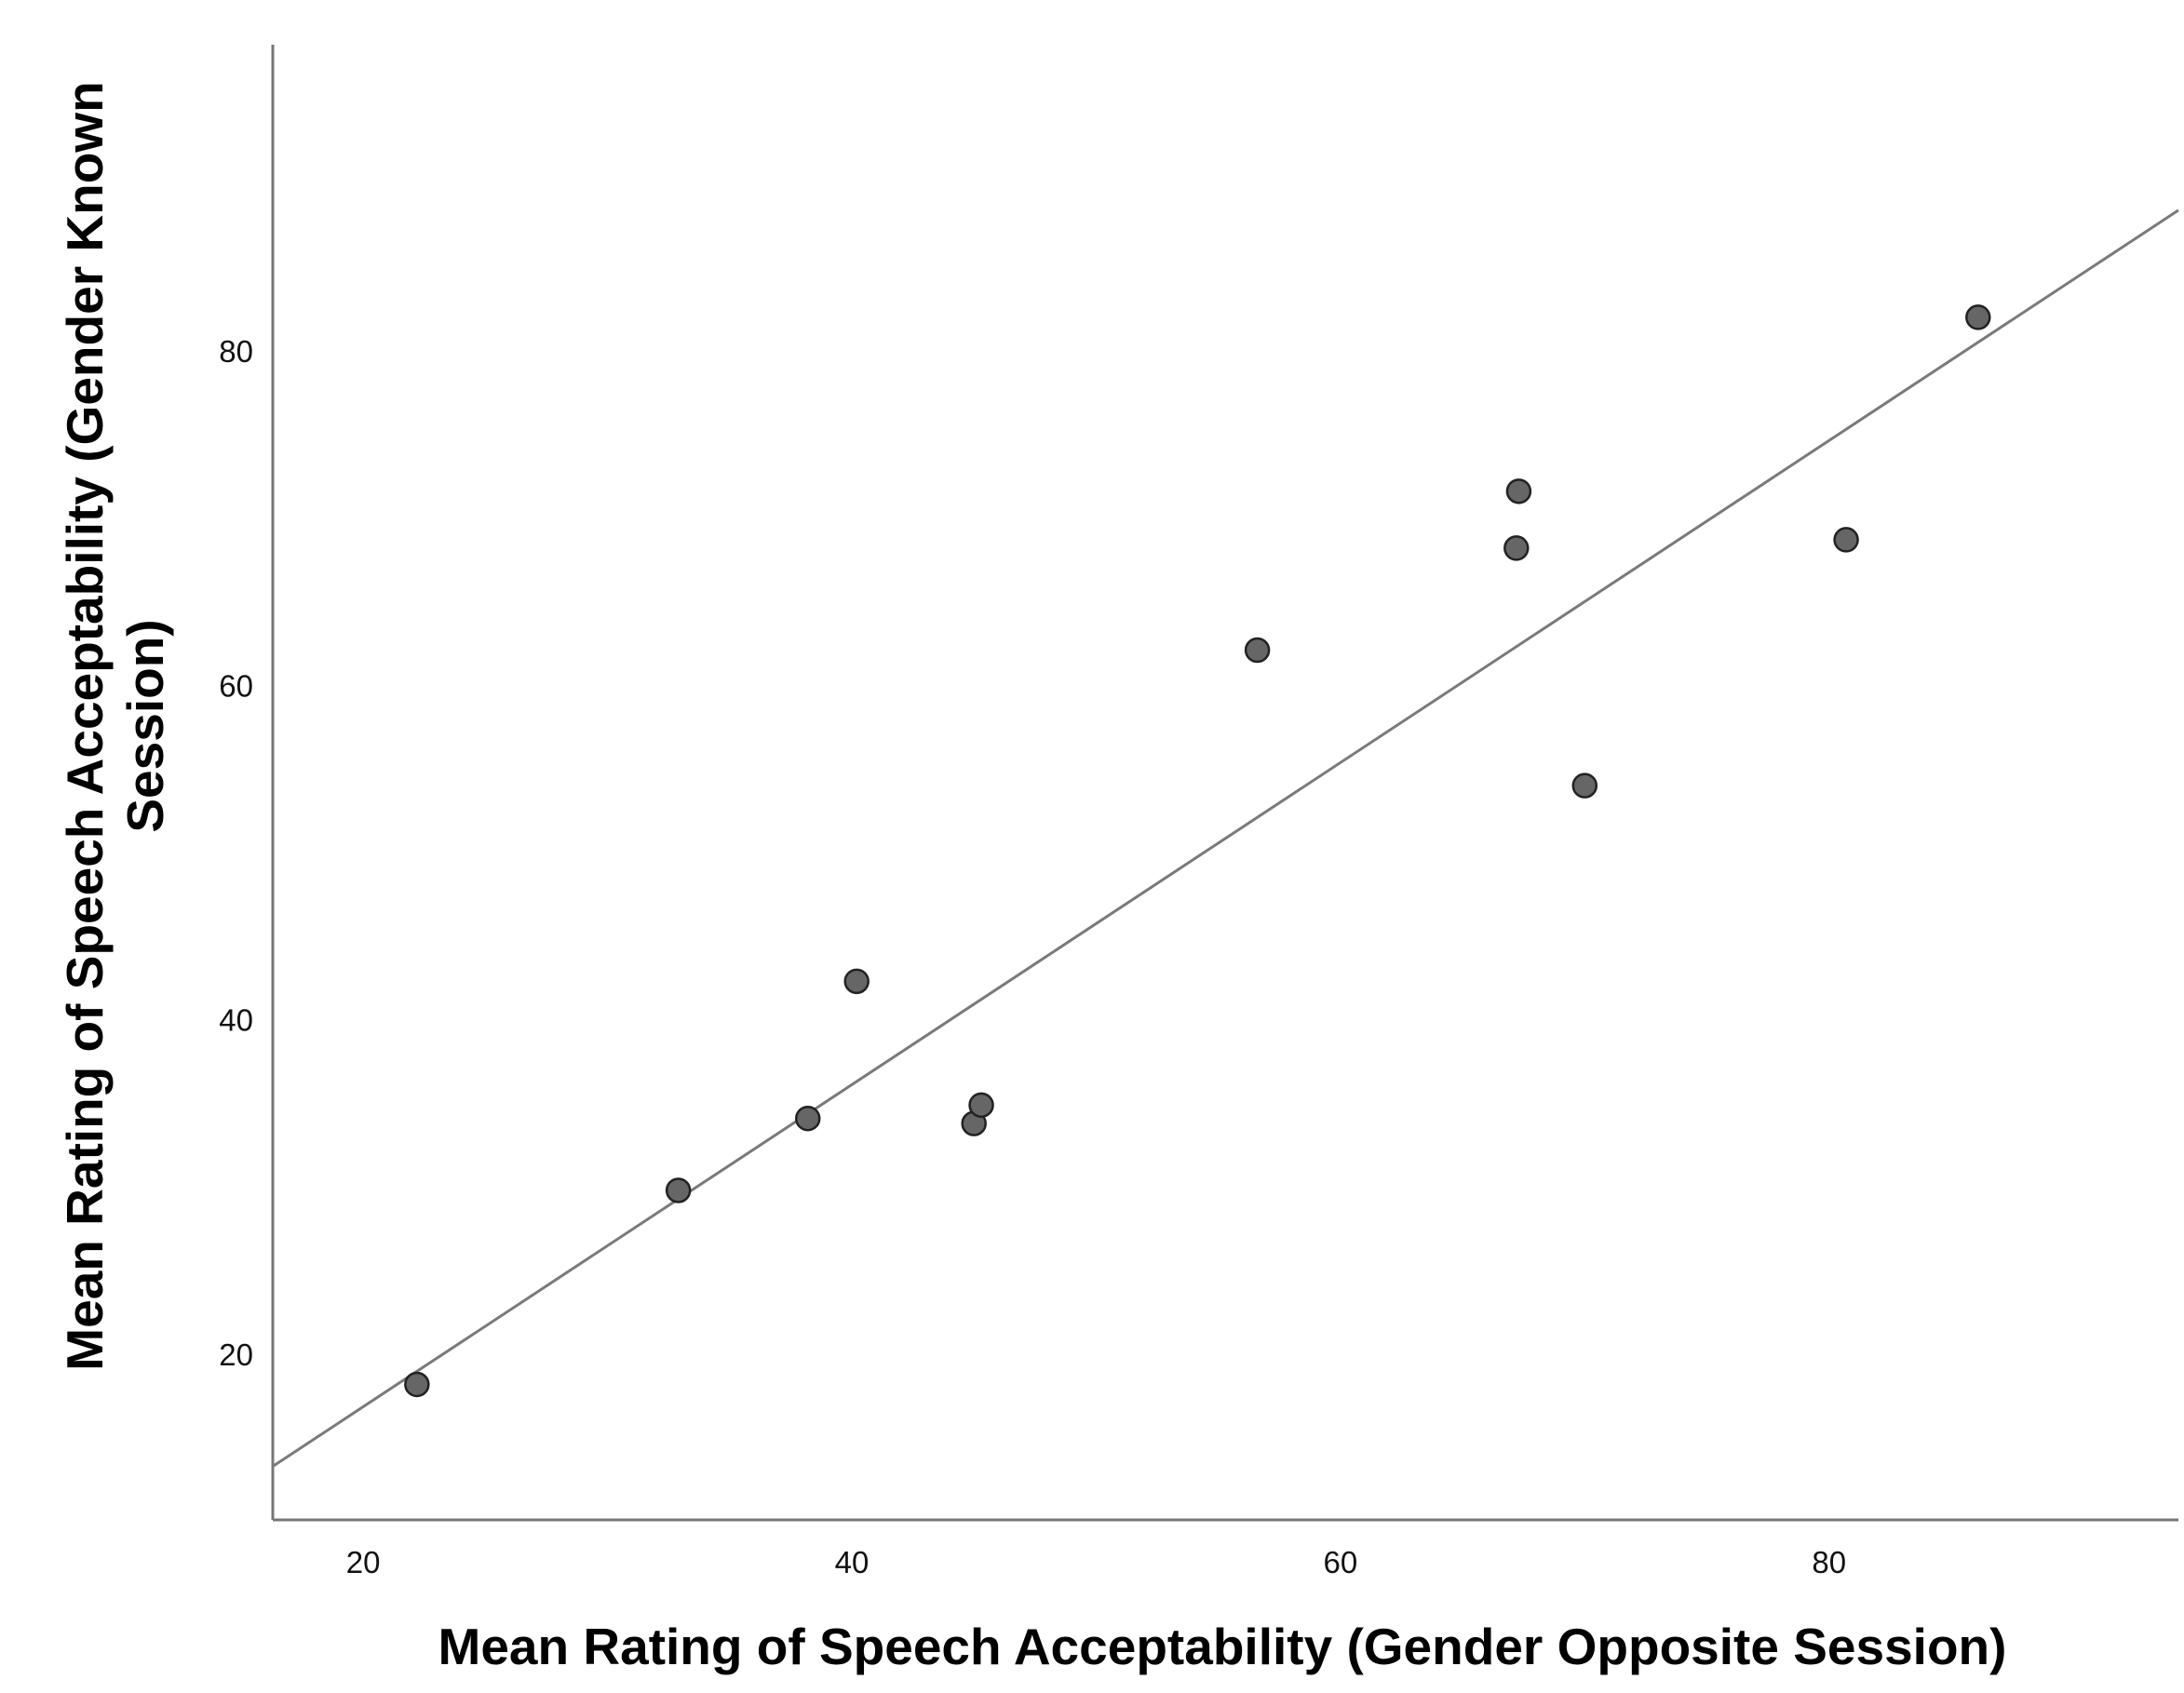 This screenshot has height=1693, width=2184. What do you see at coordinates (1829, 1562) in the screenshot?
I see `x-tick-label: 80` at bounding box center [1829, 1562].